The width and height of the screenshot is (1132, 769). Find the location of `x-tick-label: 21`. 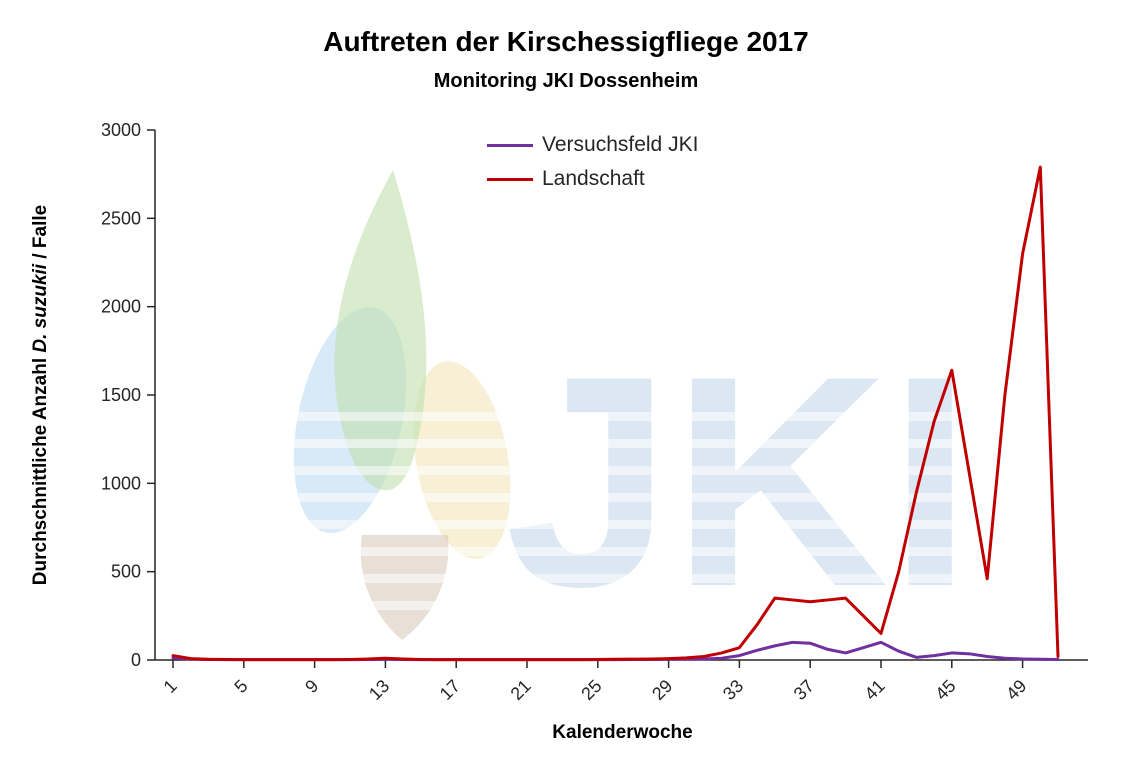

x-tick-label: 21 is located at coordinates (521, 690).